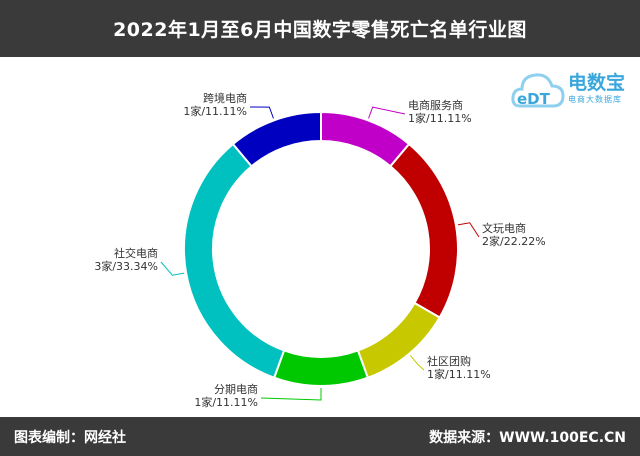 The width and height of the screenshot is (640, 456). Describe the element at coordinates (435, 105) in the screenshot. I see `category-label: 电商服务商` at that location.